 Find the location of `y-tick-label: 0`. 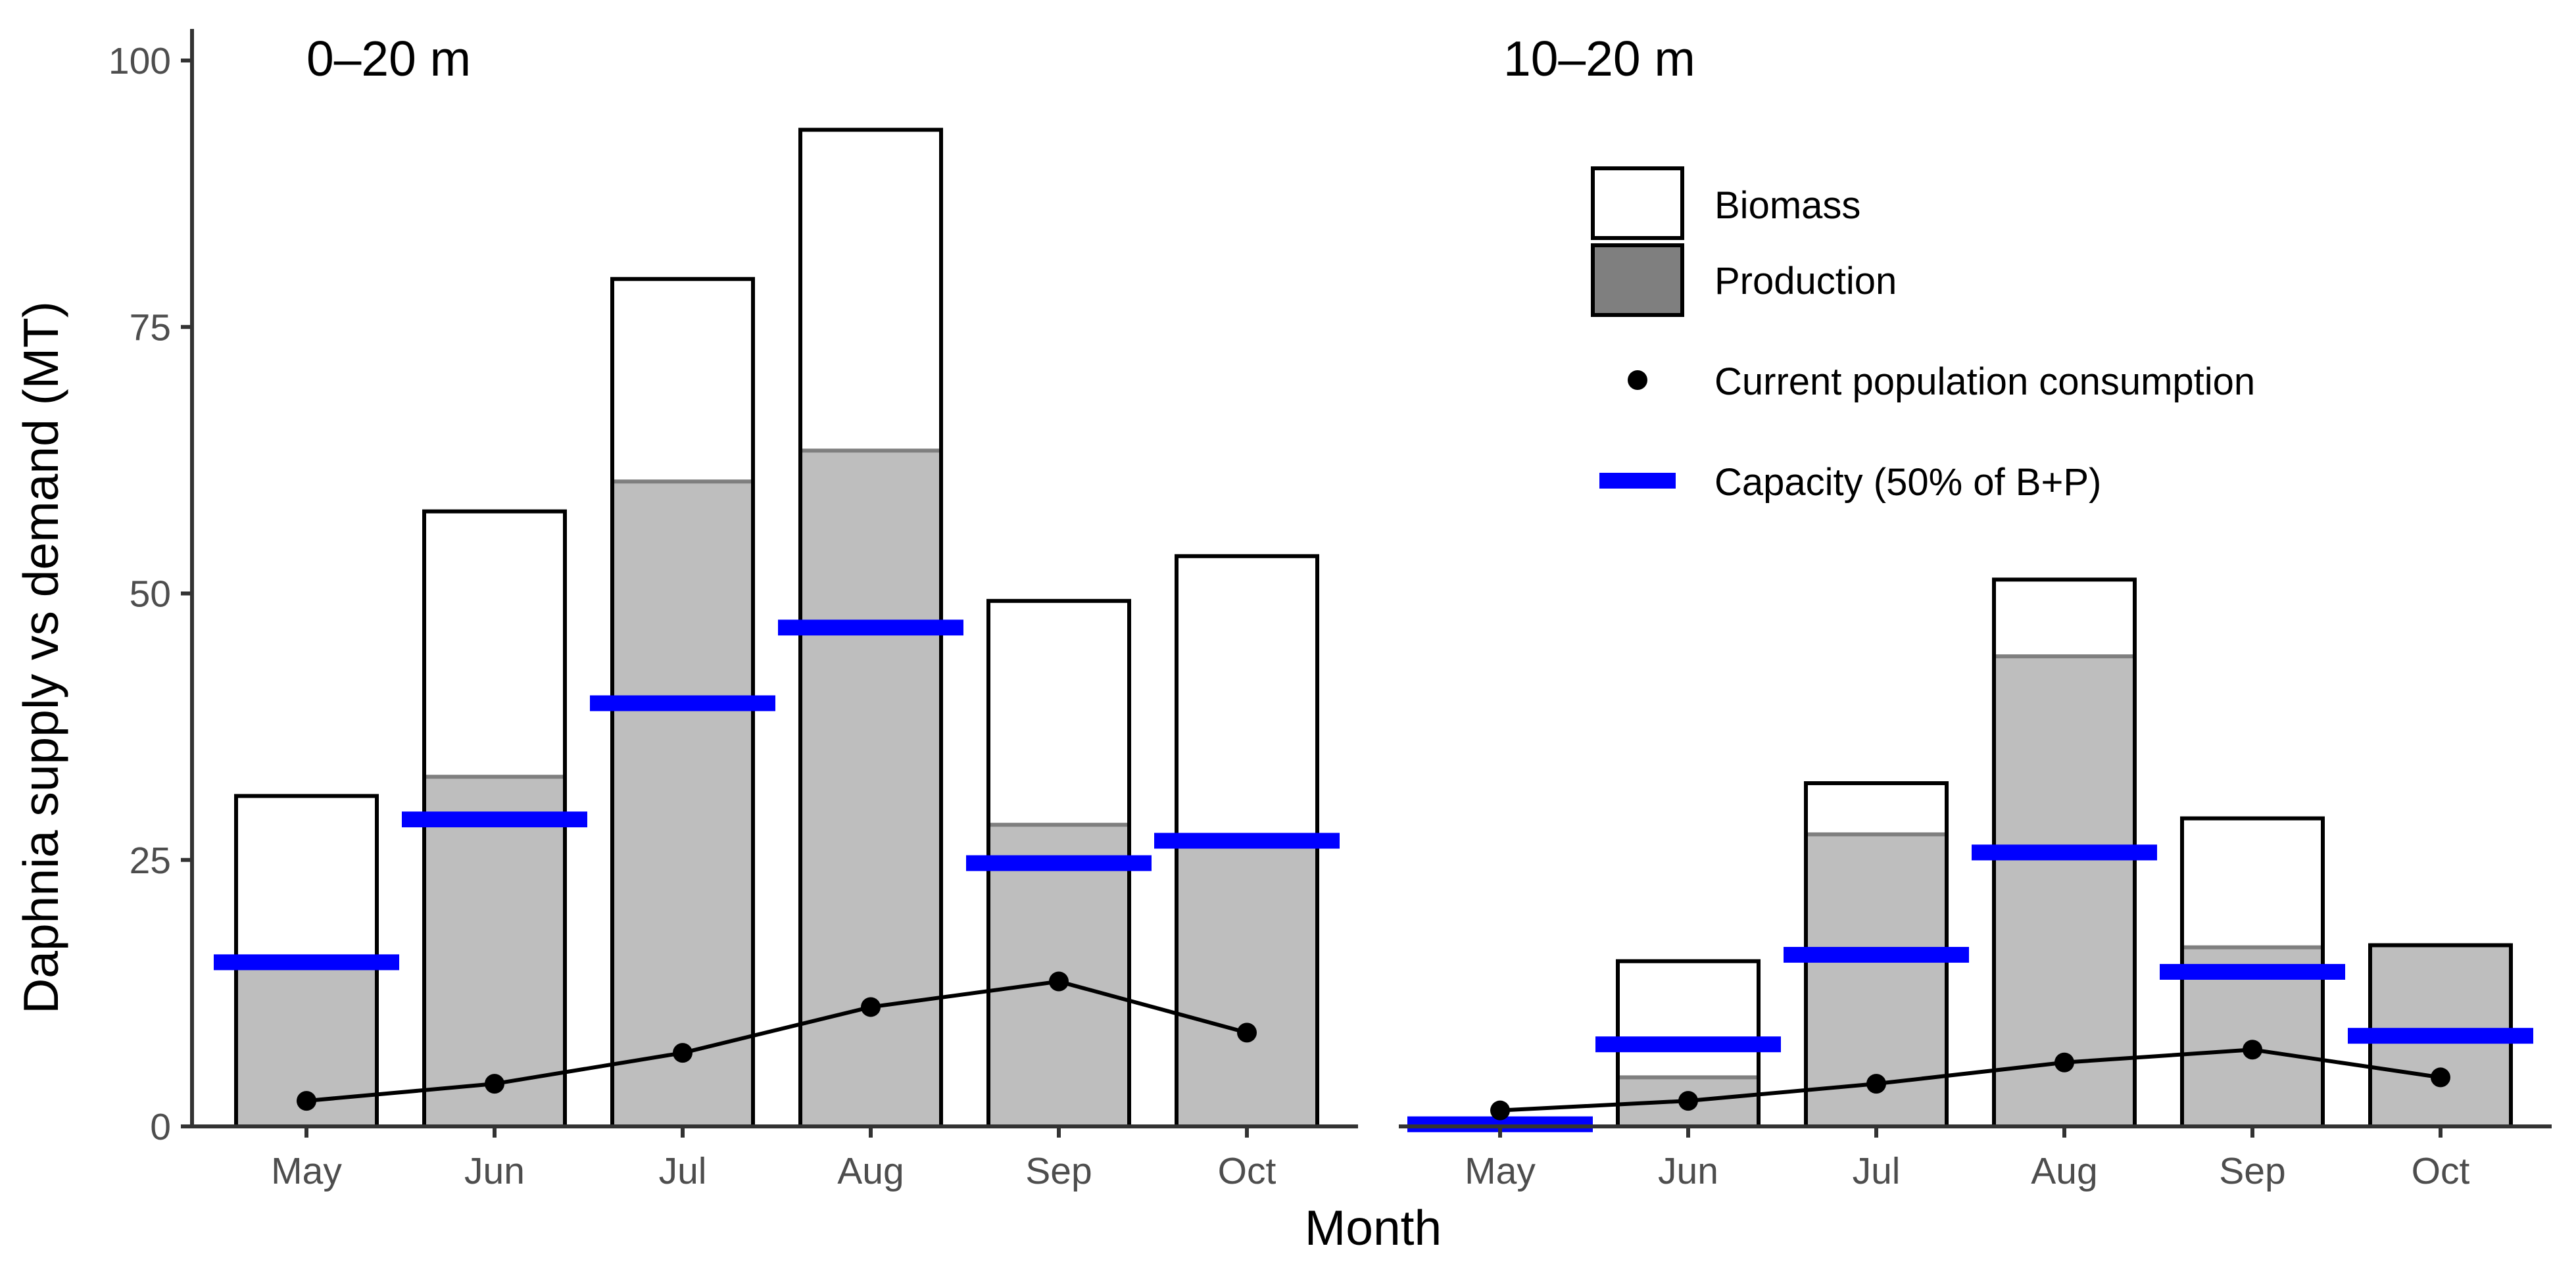

y-tick-label: 0 is located at coordinates (160, 1127).